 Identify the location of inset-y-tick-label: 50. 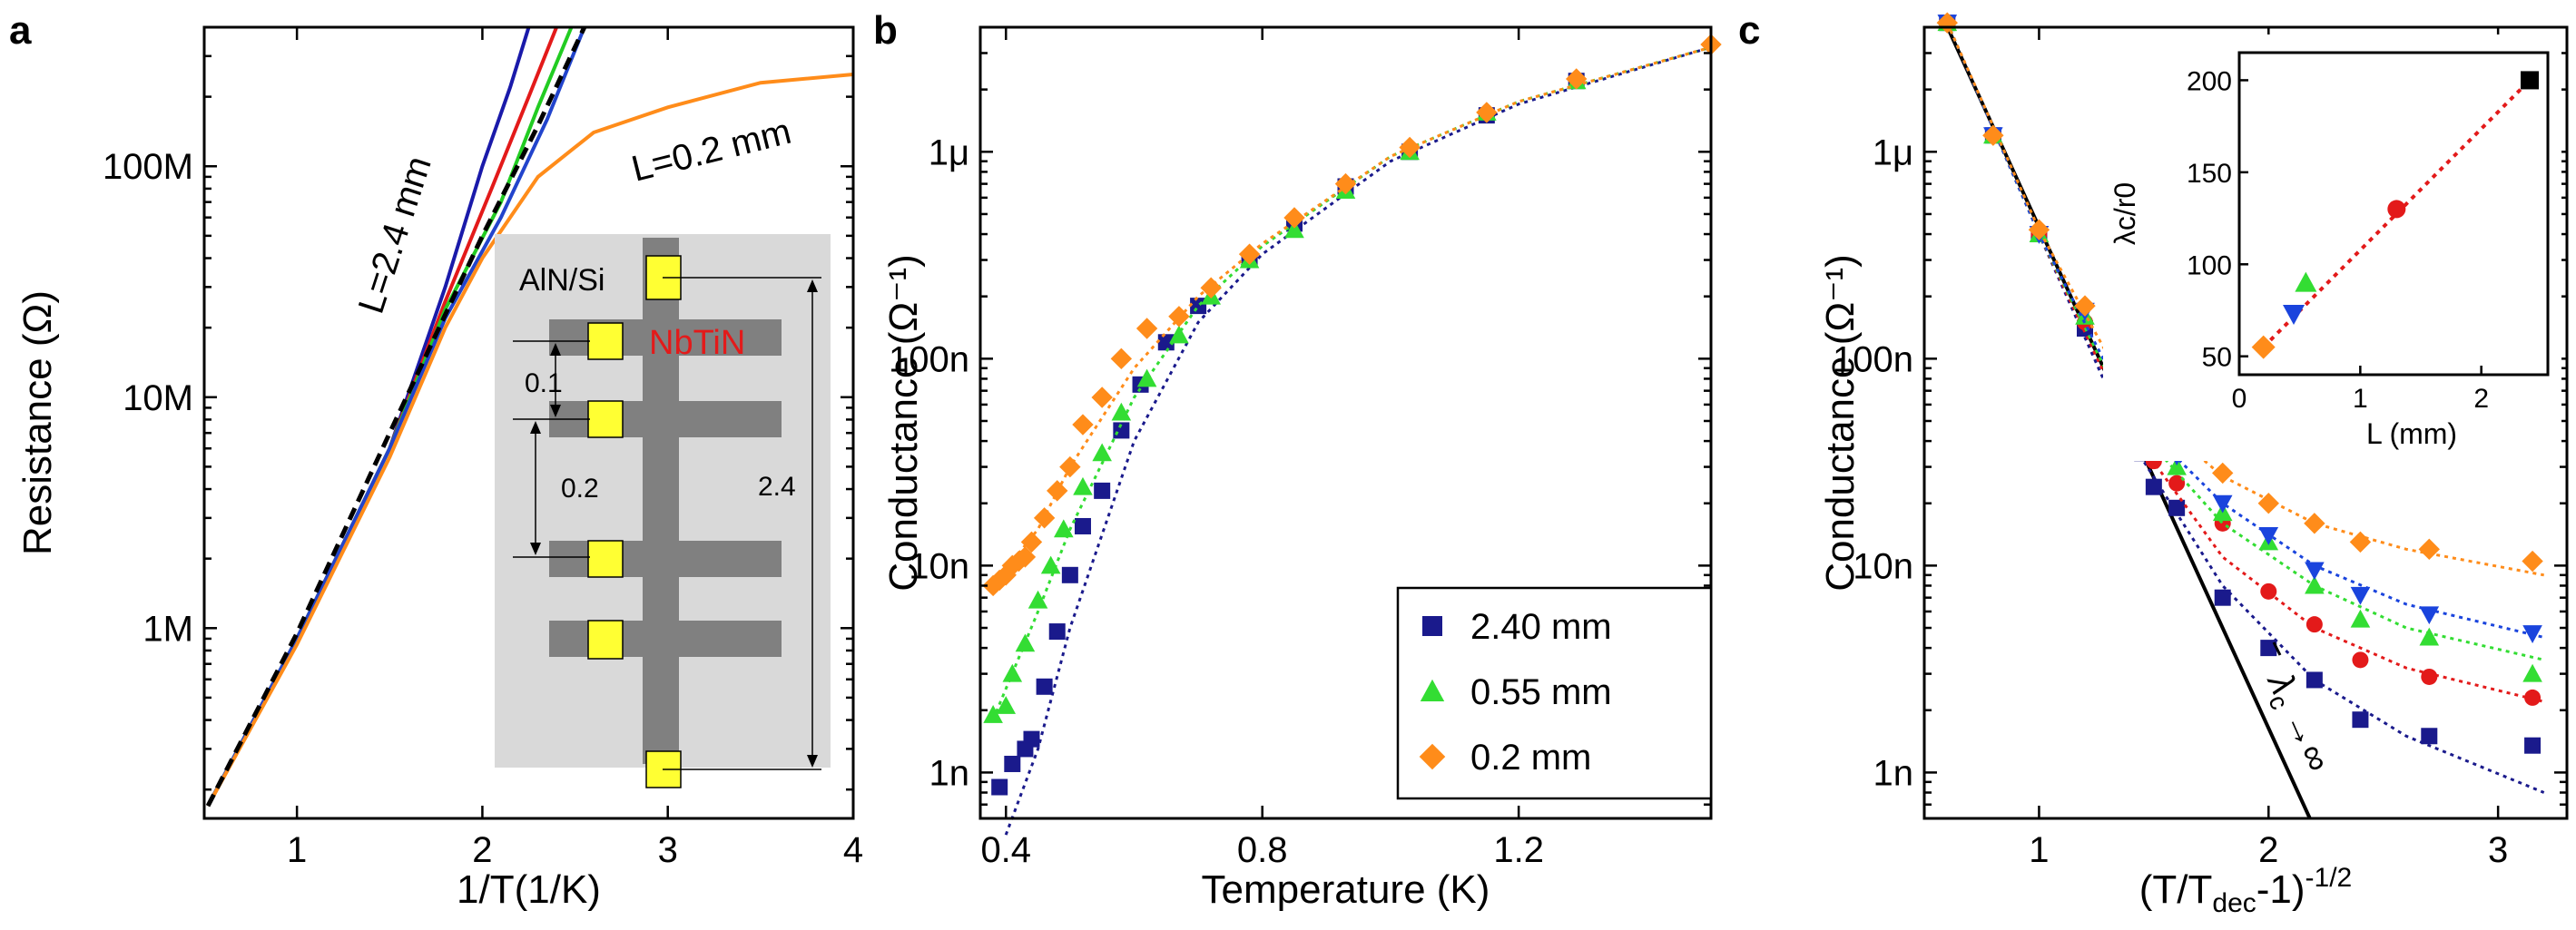
(2217, 358).